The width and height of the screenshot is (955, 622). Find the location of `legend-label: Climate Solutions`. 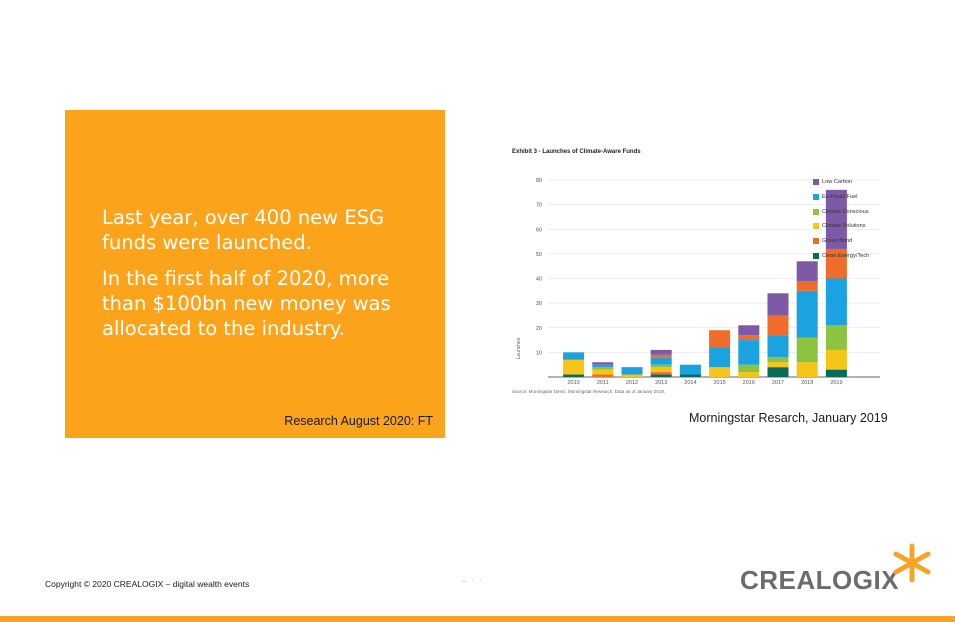

legend-label: Climate Solutions is located at coordinates (844, 226).